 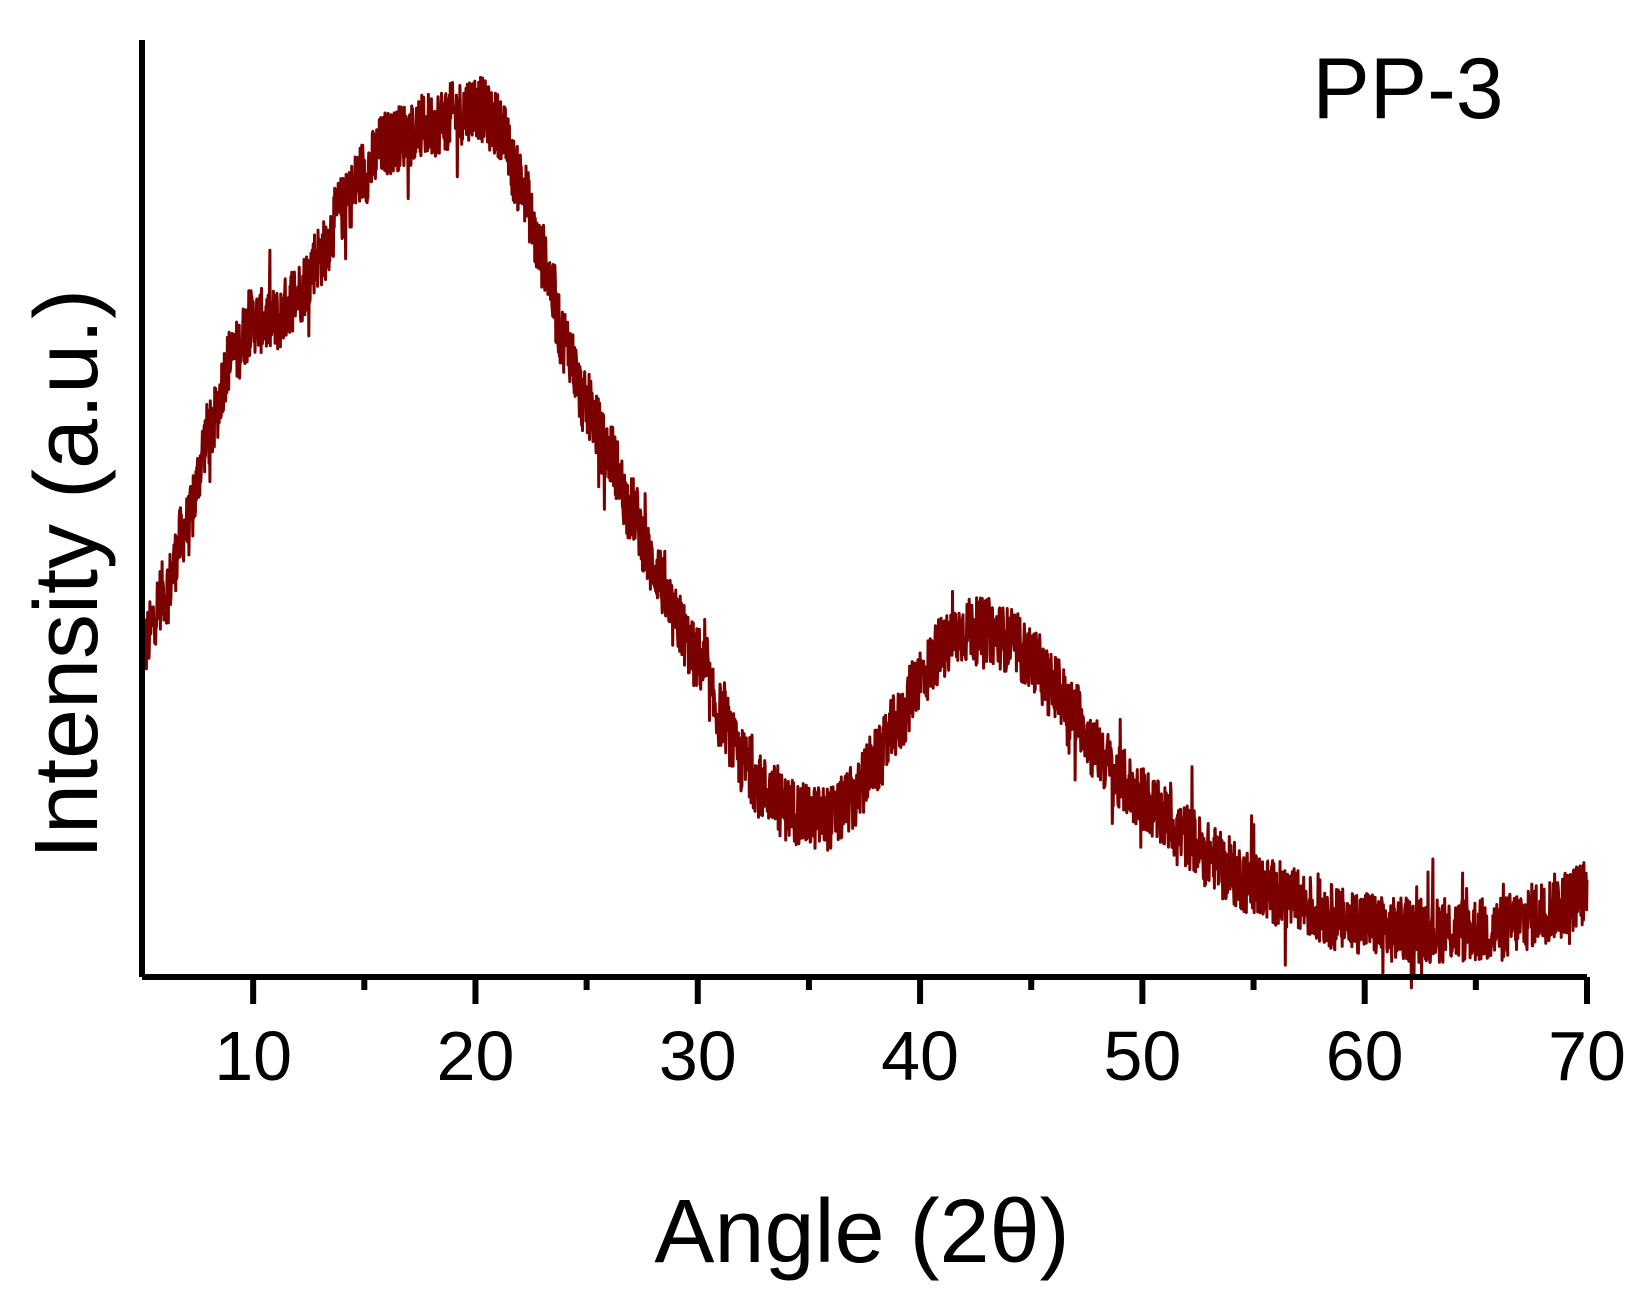 What do you see at coordinates (253, 1056) in the screenshot?
I see `x-tick-label: 10` at bounding box center [253, 1056].